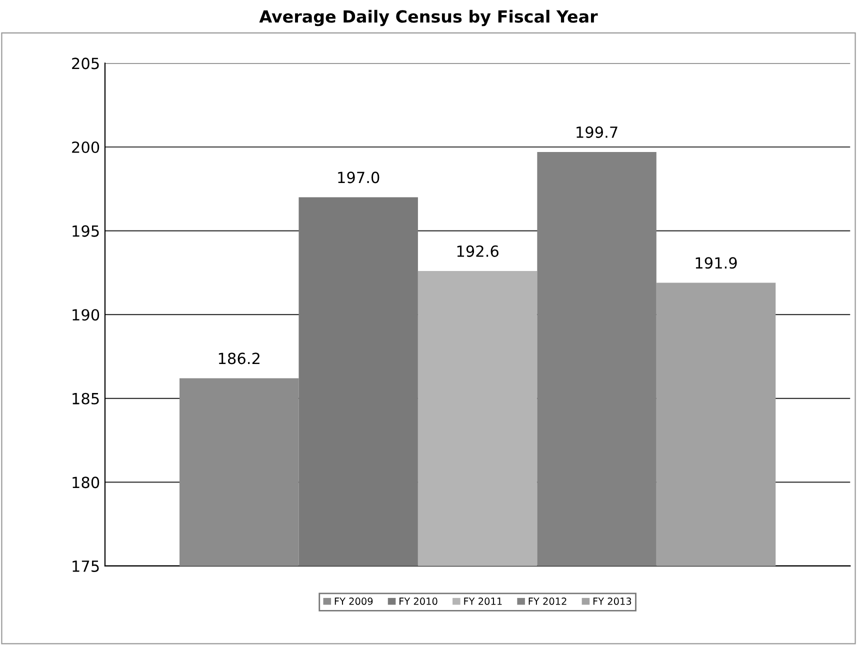 The width and height of the screenshot is (857, 645). I want to click on data-label: 192.6, so click(477, 251).